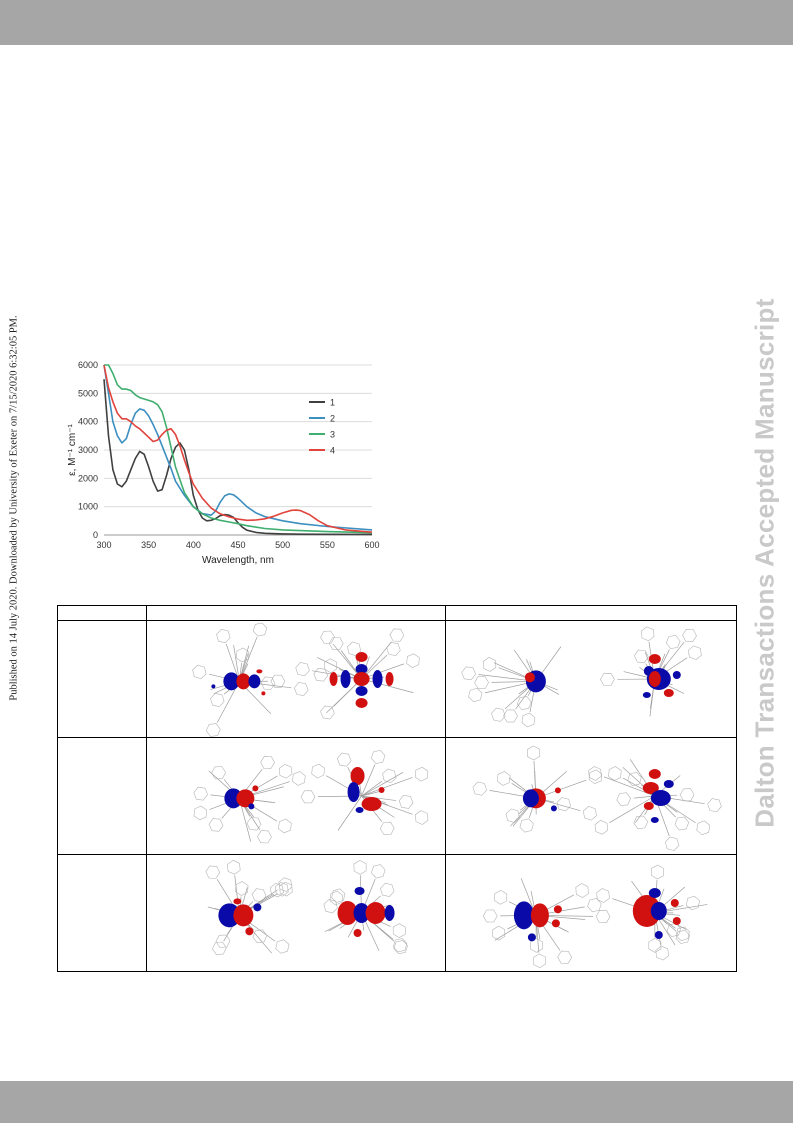  Describe the element at coordinates (332, 403) in the screenshot. I see `legend-label: 1` at that location.